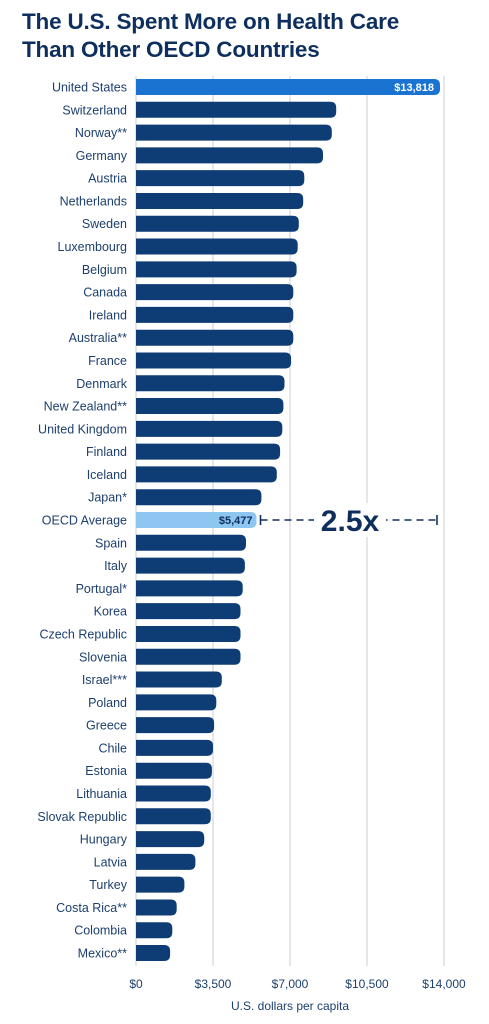  Describe the element at coordinates (82, 429) in the screenshot. I see `category-label: United Kingdom` at that location.